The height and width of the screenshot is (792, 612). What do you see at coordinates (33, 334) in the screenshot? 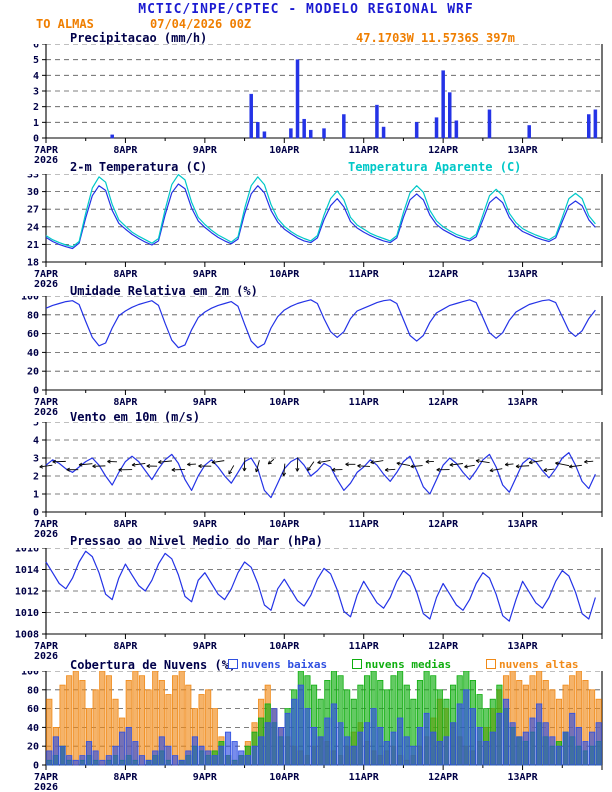
I see `svg-text: 60` at bounding box center [33, 334].